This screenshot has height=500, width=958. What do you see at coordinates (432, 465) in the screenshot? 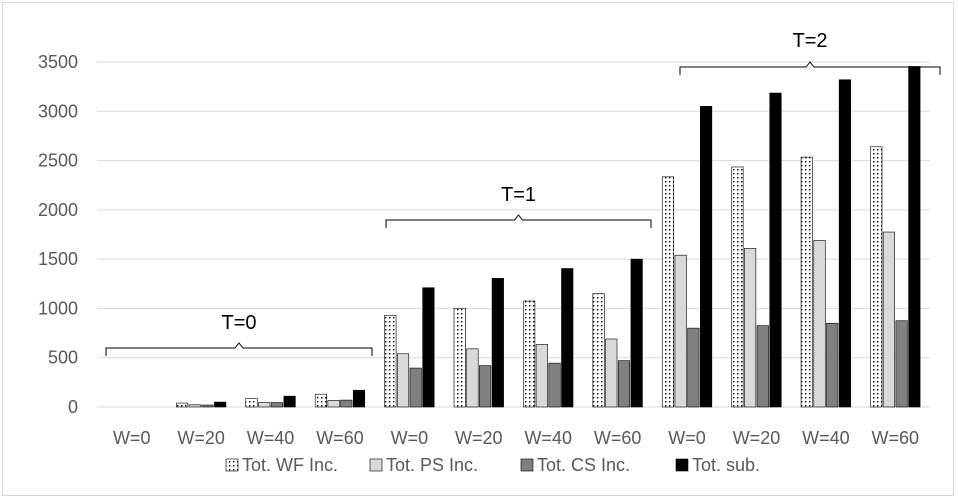
I see `legend-label: Tot. PS Inc.` at bounding box center [432, 465].